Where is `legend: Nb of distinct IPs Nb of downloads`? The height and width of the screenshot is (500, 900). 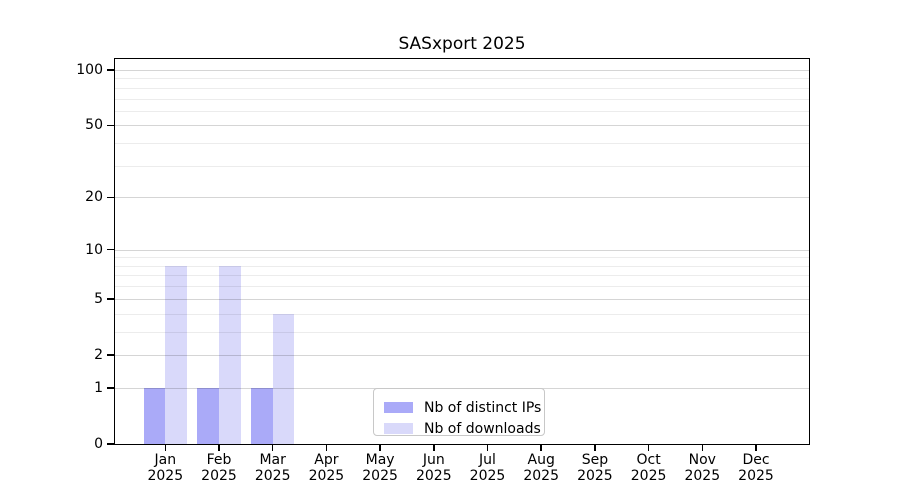
legend: Nb of distinct IPs Nb of downloads is located at coordinates (459, 413).